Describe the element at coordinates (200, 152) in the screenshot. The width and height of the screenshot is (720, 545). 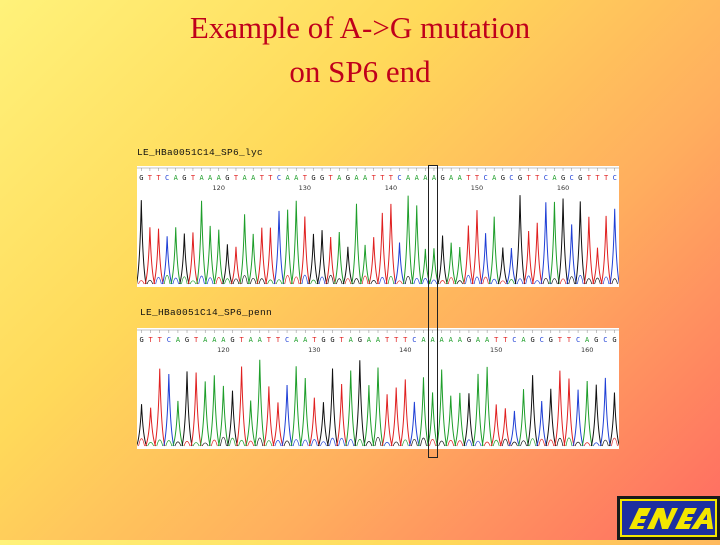
I see `track-label-lyc: LE_HBa0051C14_SP6_lyc` at that location.